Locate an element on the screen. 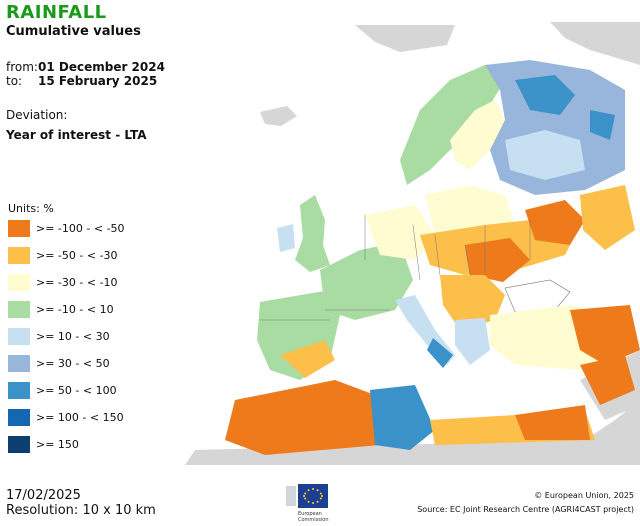 This screenshot has height=526, width=640. black-sea is located at coordinates (537, 296).